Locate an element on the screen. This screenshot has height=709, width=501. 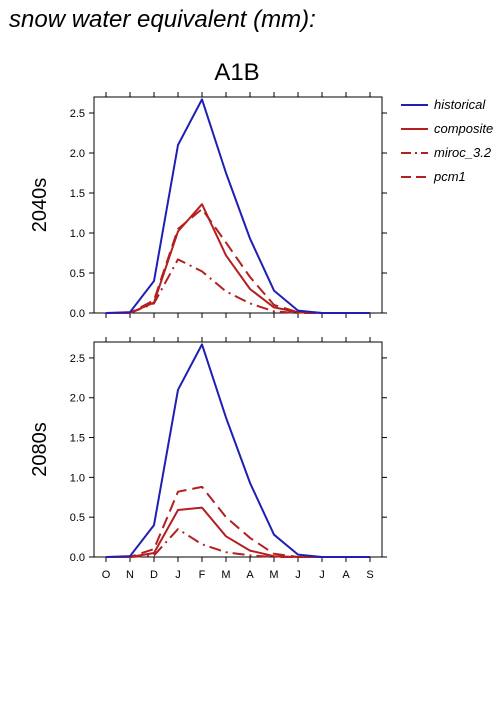
x-tick-label: D is located at coordinates (154, 575).